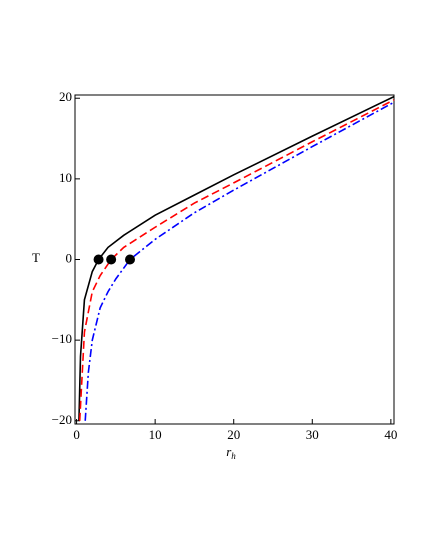 The height and width of the screenshot is (550, 425). I want to click on y-axis-label: T, so click(36, 257).